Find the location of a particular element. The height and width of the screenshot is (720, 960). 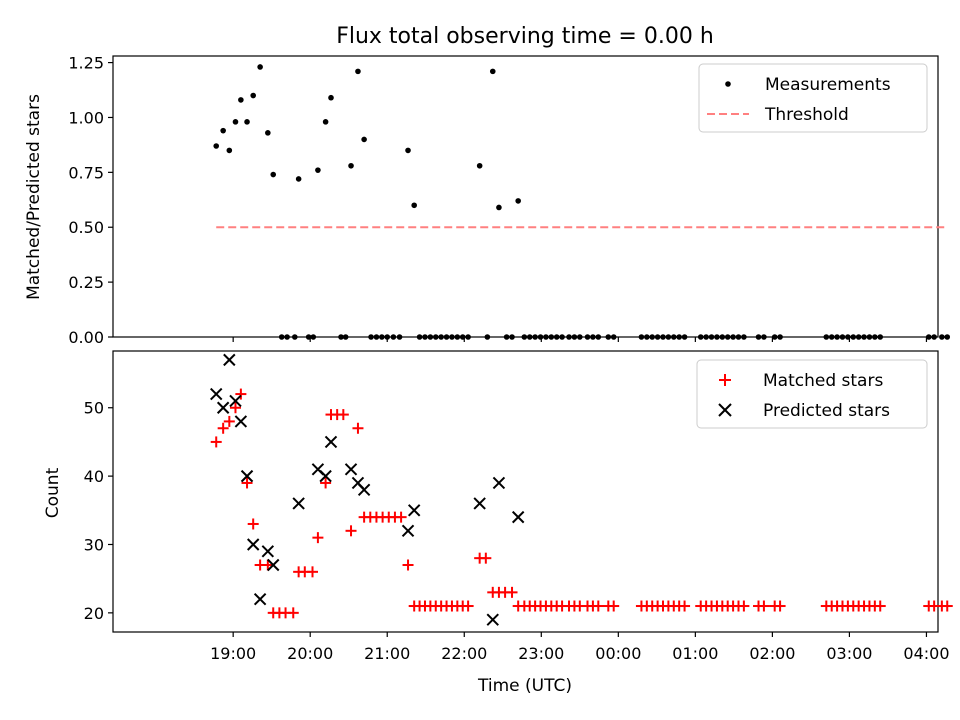

x-tick-label: 04:00 is located at coordinates (926, 653).